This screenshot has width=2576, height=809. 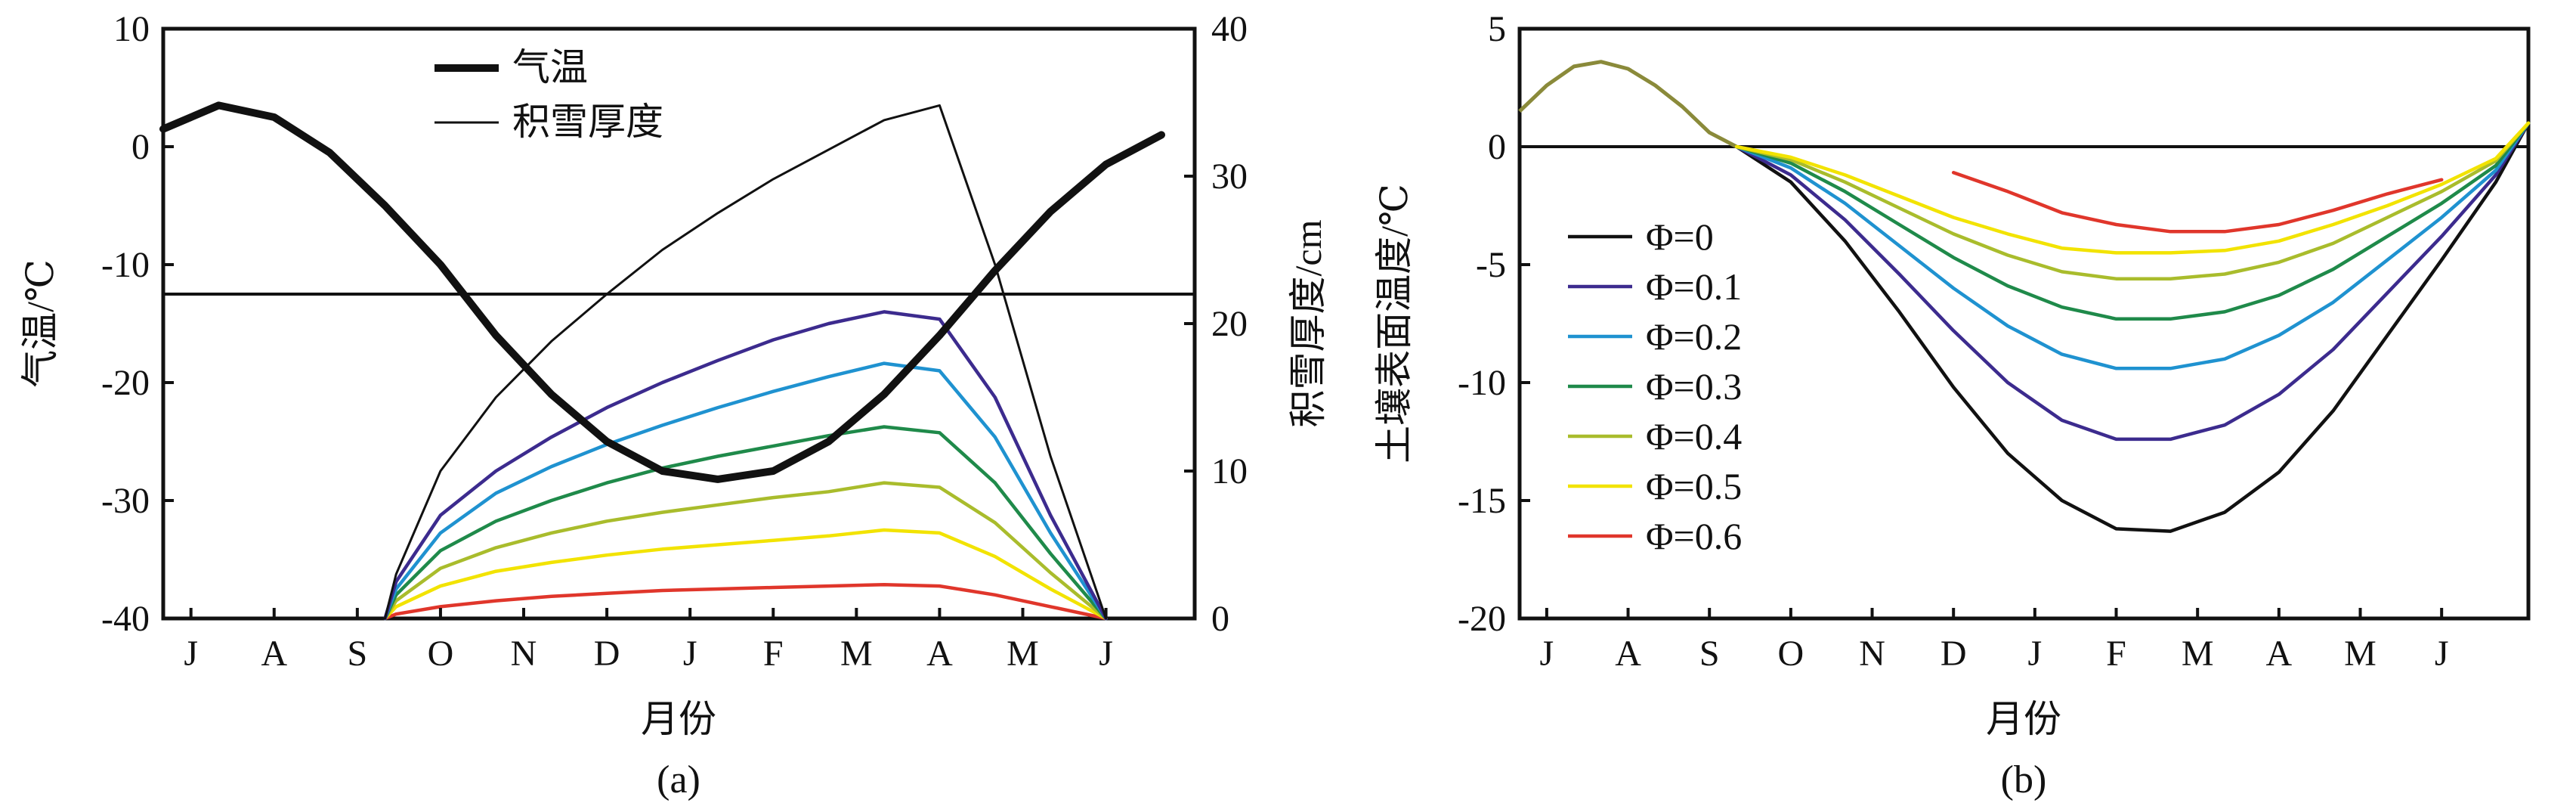 What do you see at coordinates (1494, 324) in the screenshot?
I see `panel-b-y-ticks: 5 0 -5 -10 -15 -20` at bounding box center [1494, 324].